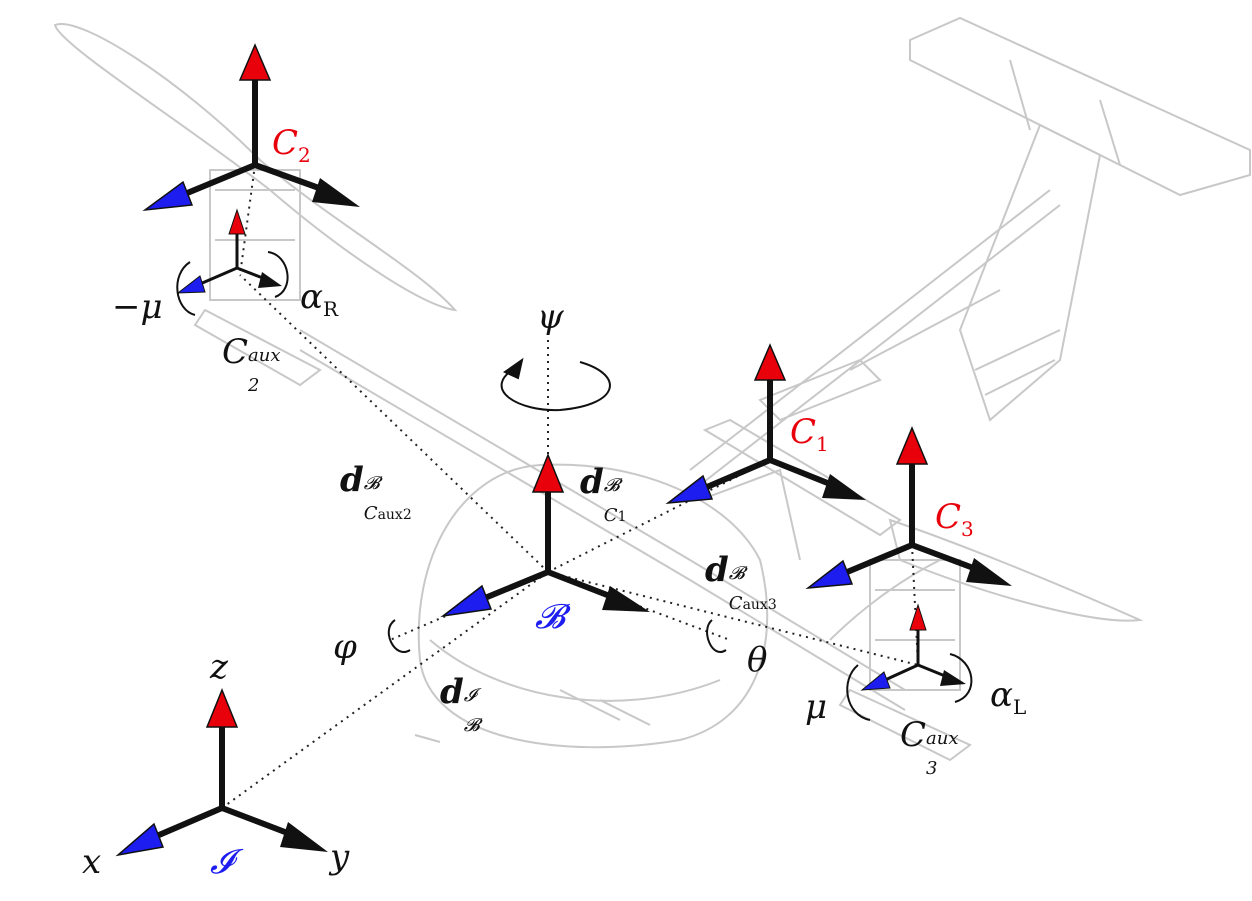 The height and width of the screenshot is (901, 1252). What do you see at coordinates (394, 423) in the screenshot?
I see `dotted-d-c2aux` at bounding box center [394, 423].